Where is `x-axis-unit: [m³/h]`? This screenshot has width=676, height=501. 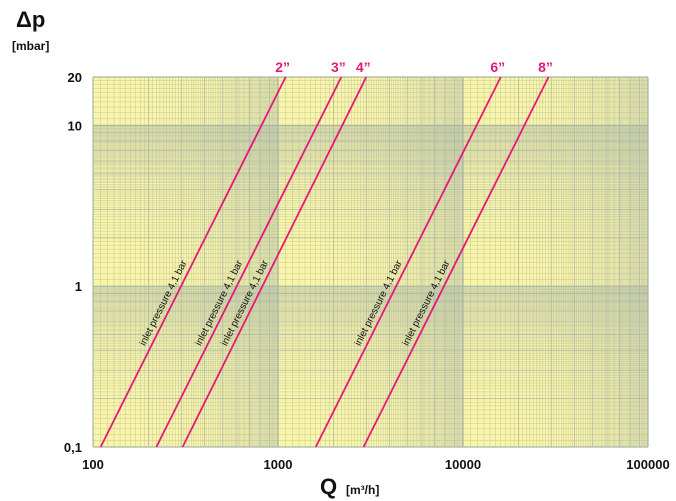 x-axis-unit: [m³/h] is located at coordinates (362, 490).